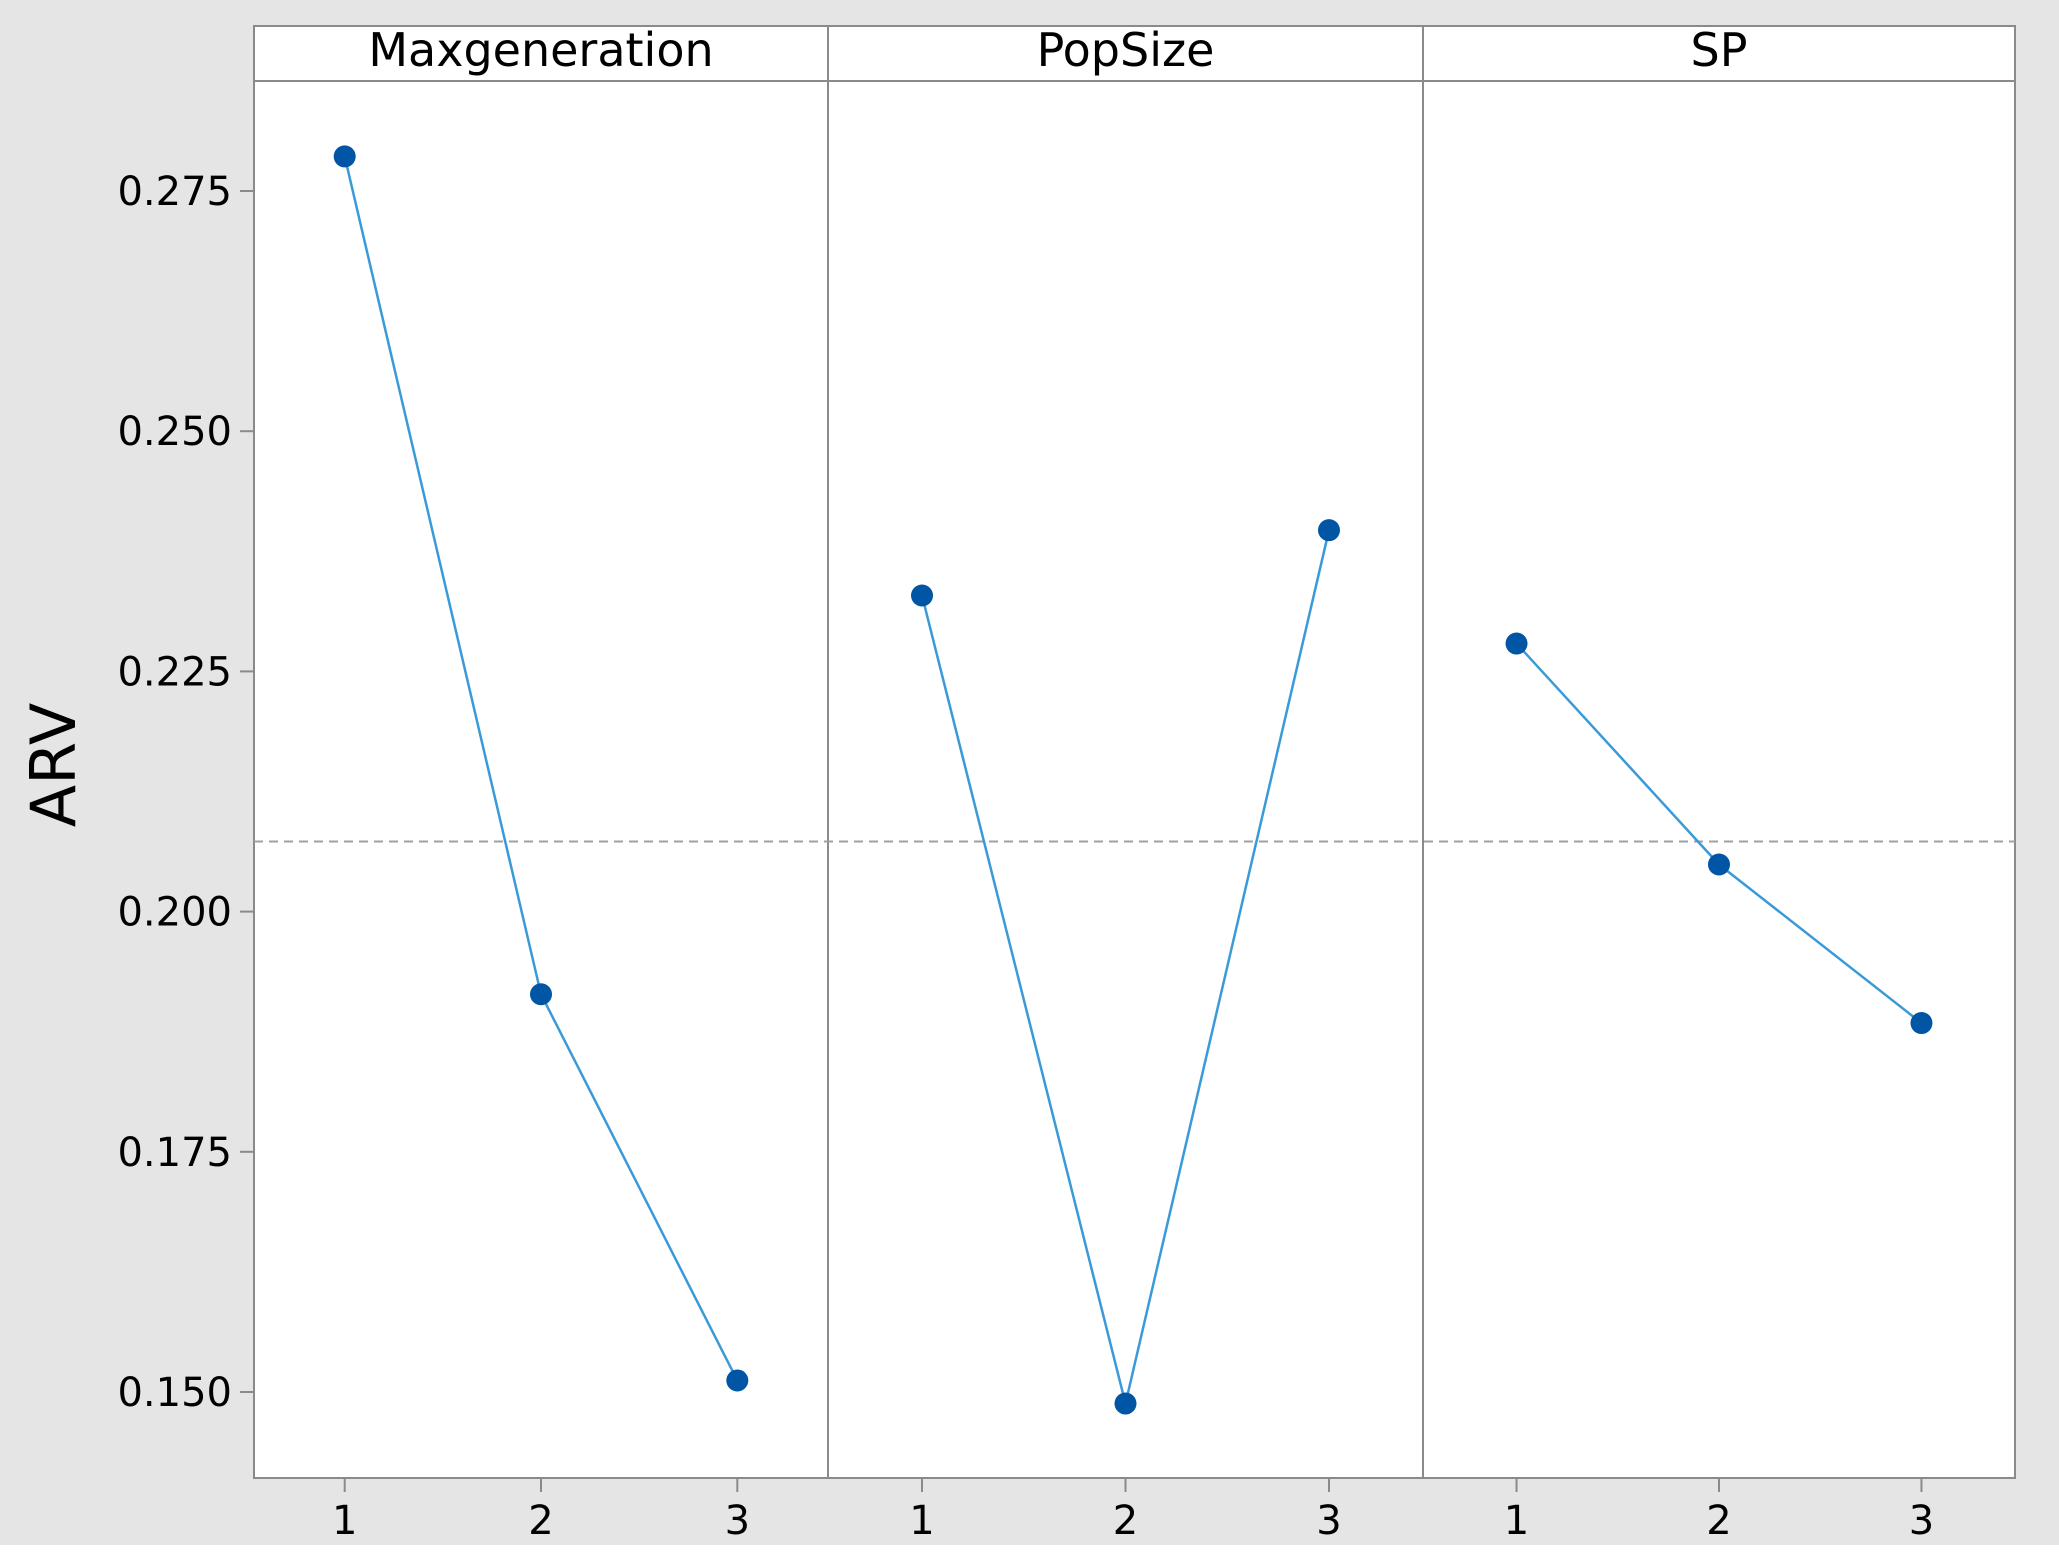 The image size is (2059, 1564). I want to click on panel-title: PopSize, so click(1126, 50).